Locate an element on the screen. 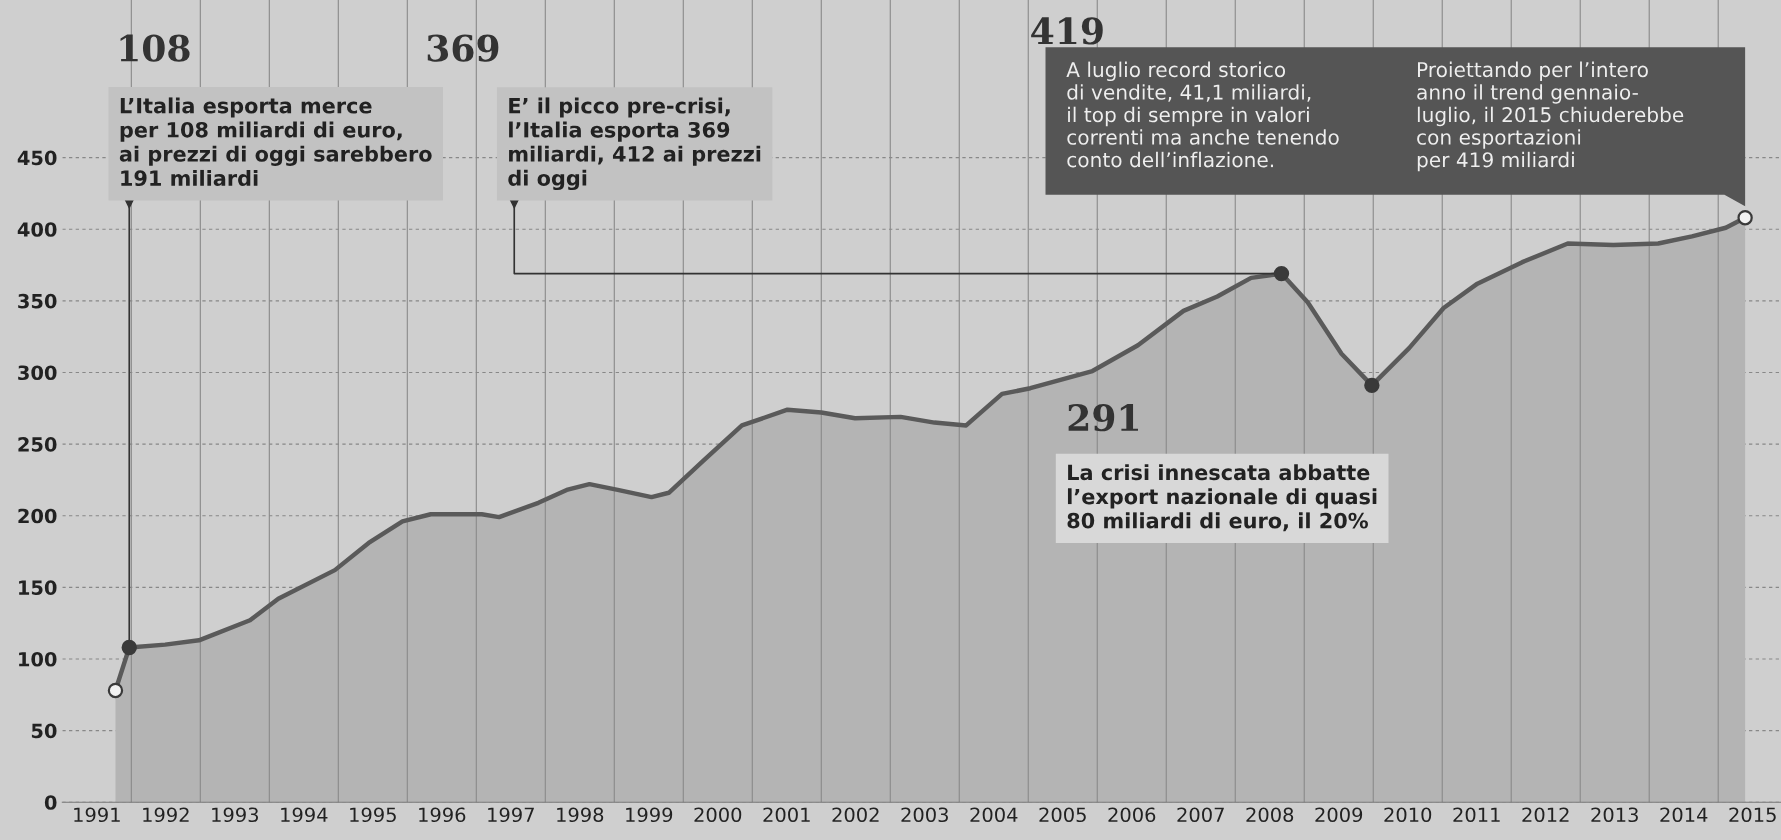  annotation: Proiettando per l’intero anno il trend gennaio- luglio, il 2015 chiuderebbe con esportazioni per 419 miliardi is located at coordinates (1550, 116).